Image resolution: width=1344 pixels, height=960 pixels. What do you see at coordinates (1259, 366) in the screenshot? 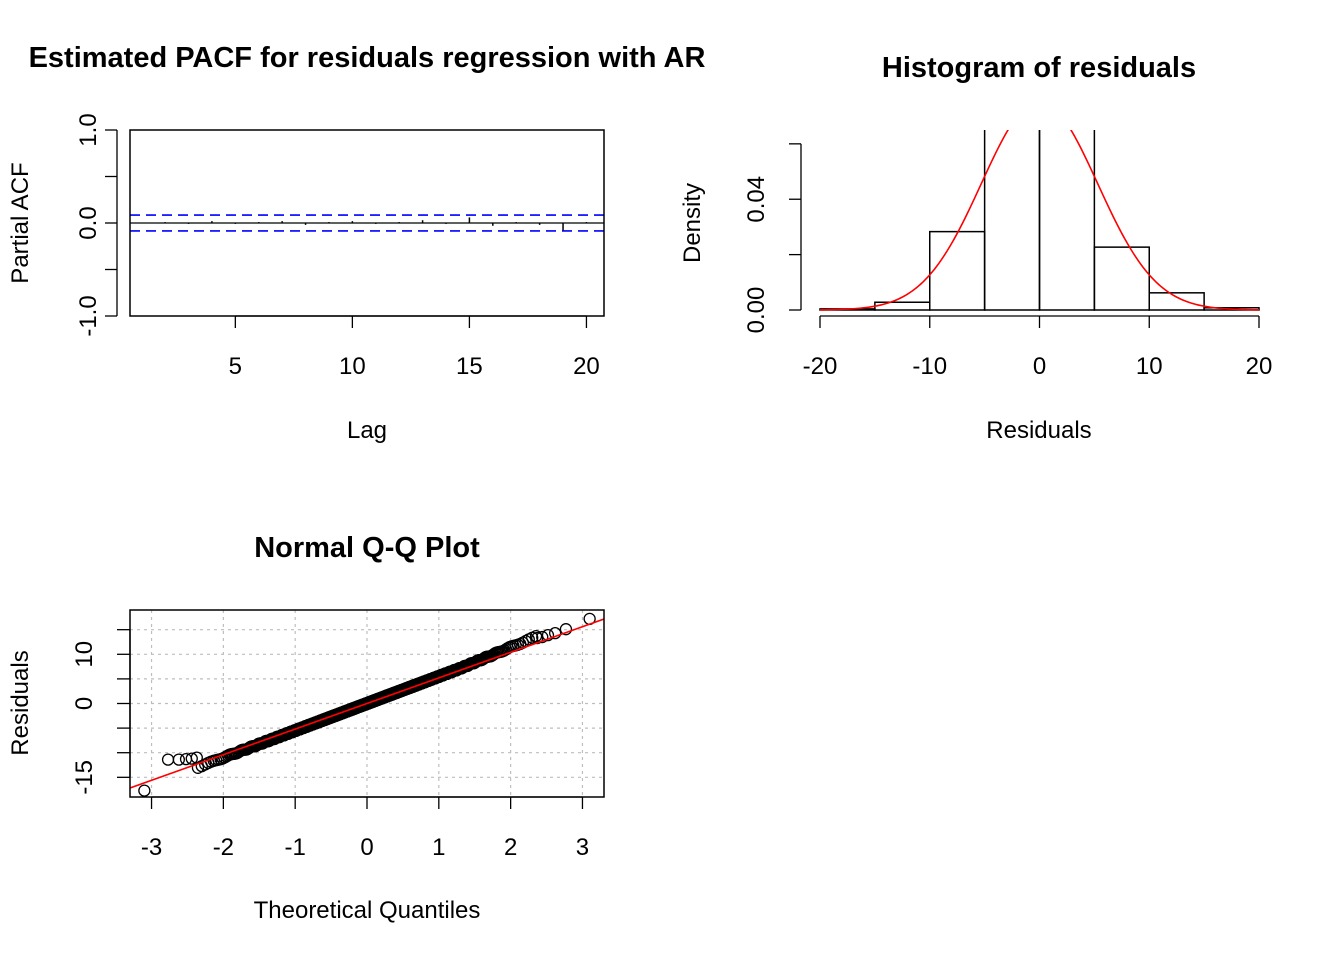
I see `histogram-x-tick-label: 20` at bounding box center [1259, 366].